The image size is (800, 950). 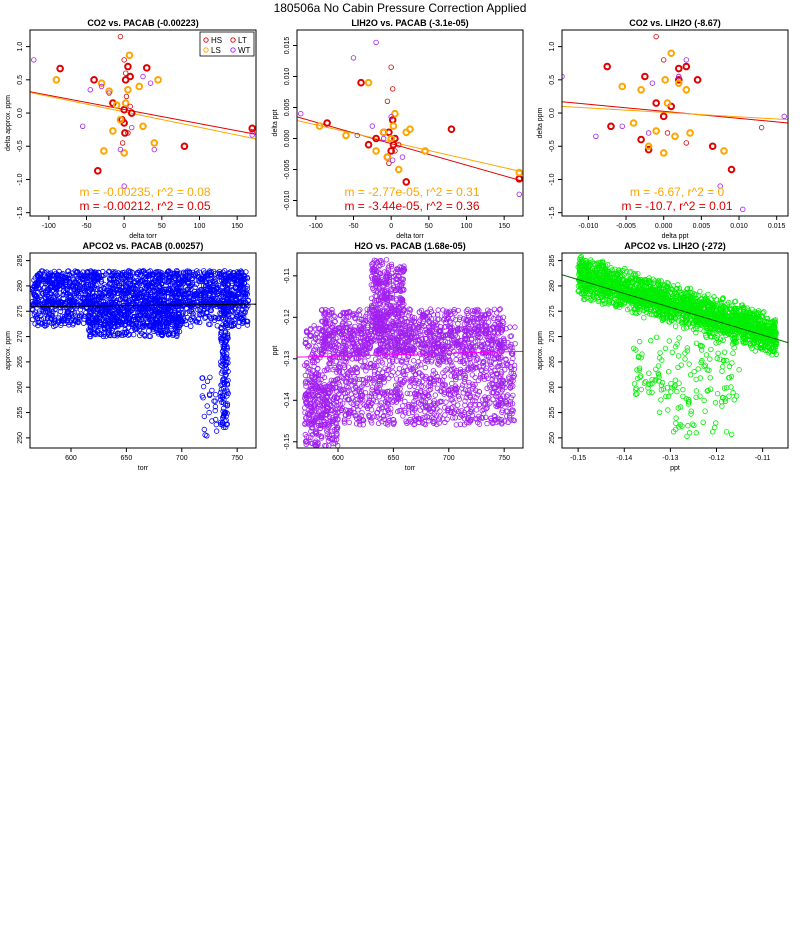 I want to click on series-hs, so click(x=423, y=132).